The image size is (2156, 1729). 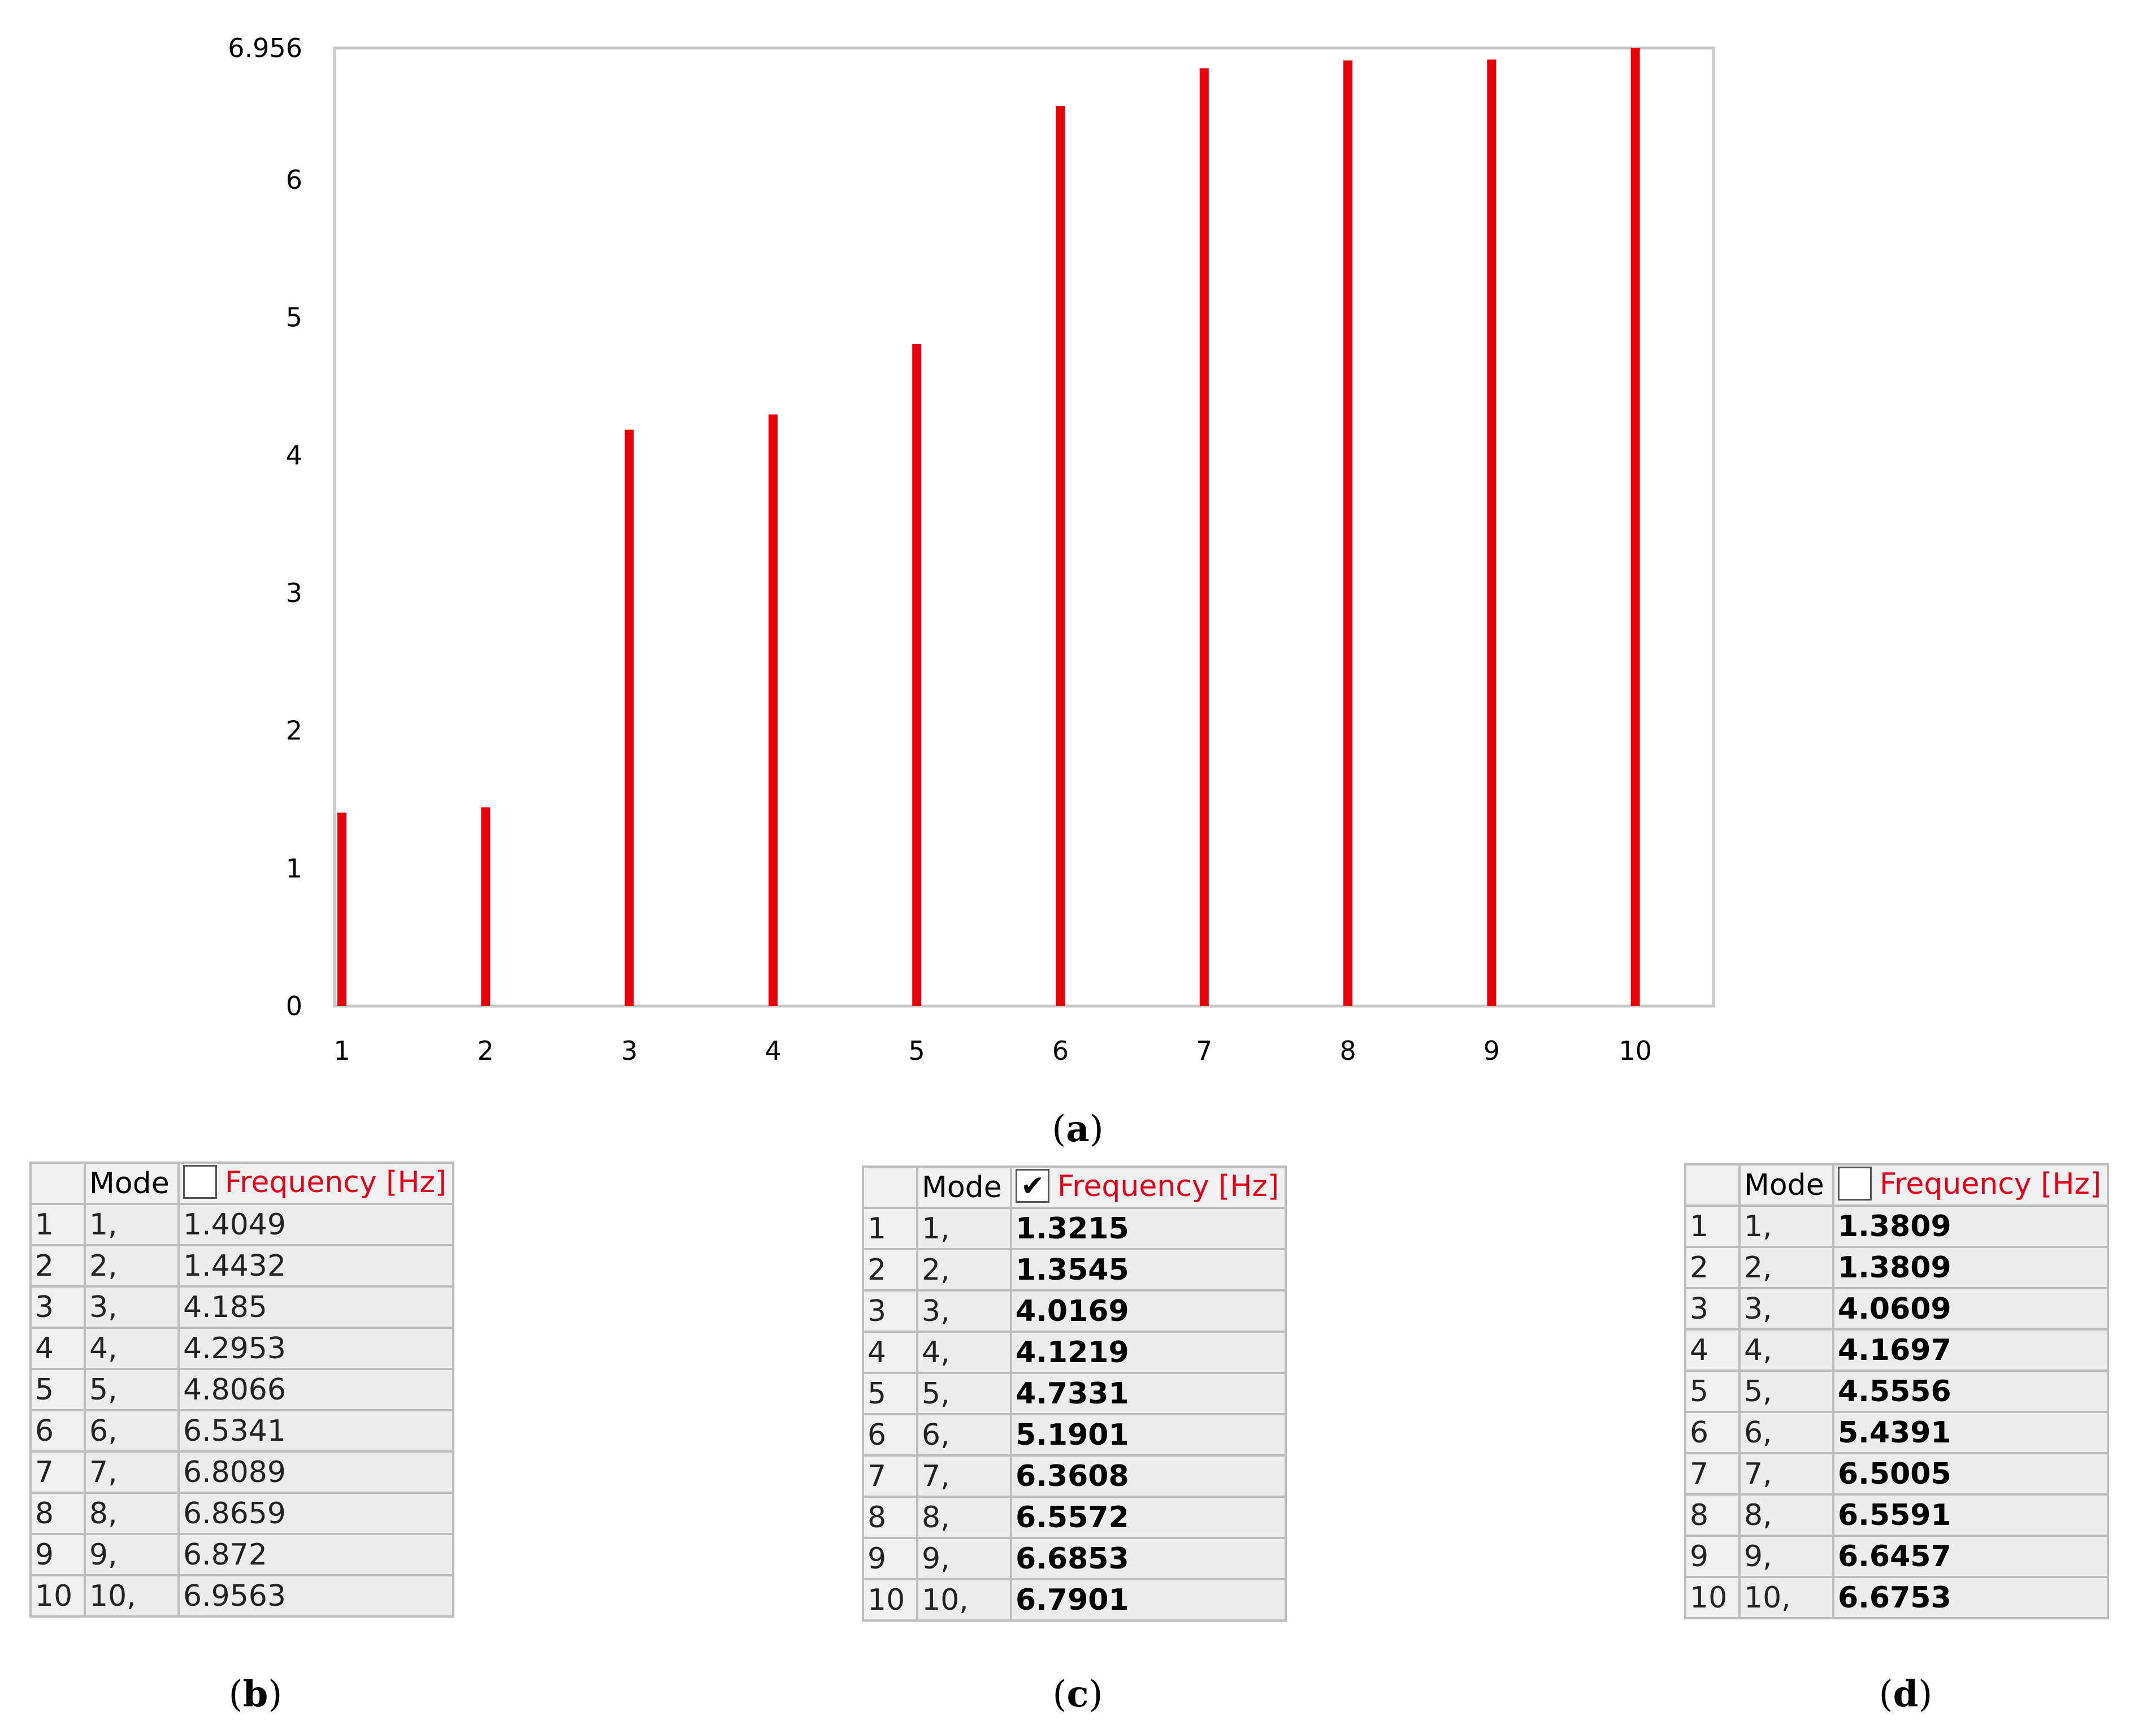 I want to click on frequency-cell: 6.3608, so click(x=1148, y=1476).